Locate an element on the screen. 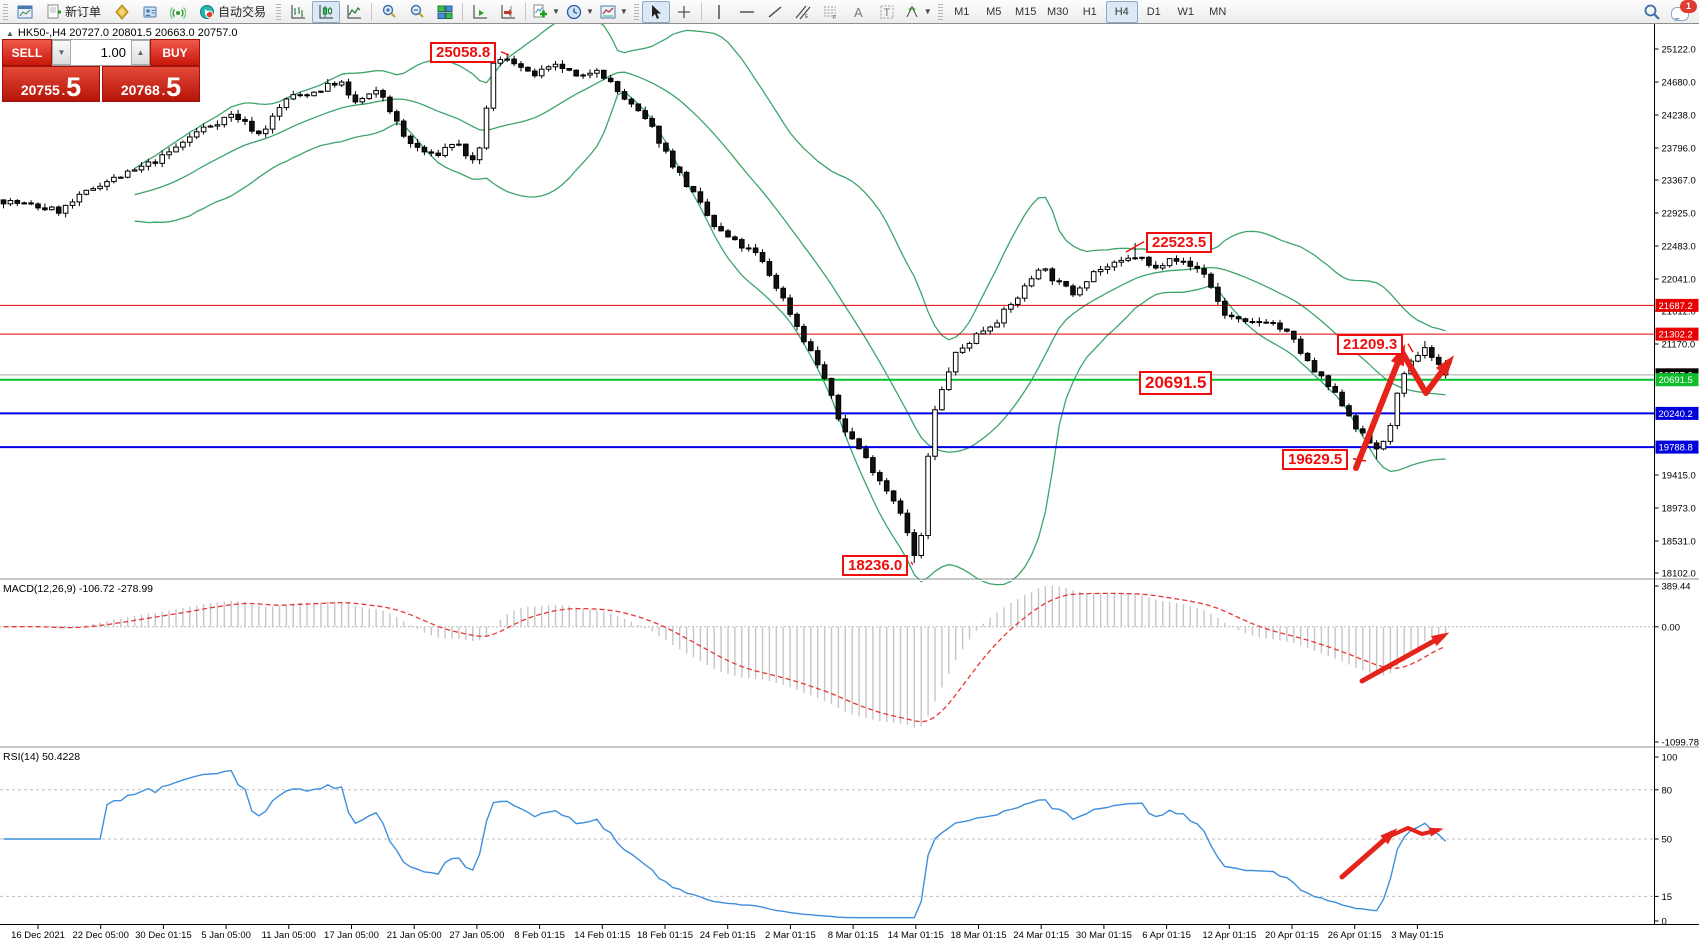 The width and height of the screenshot is (1699, 944). timeframe-H1: H1 is located at coordinates (1089, 11).